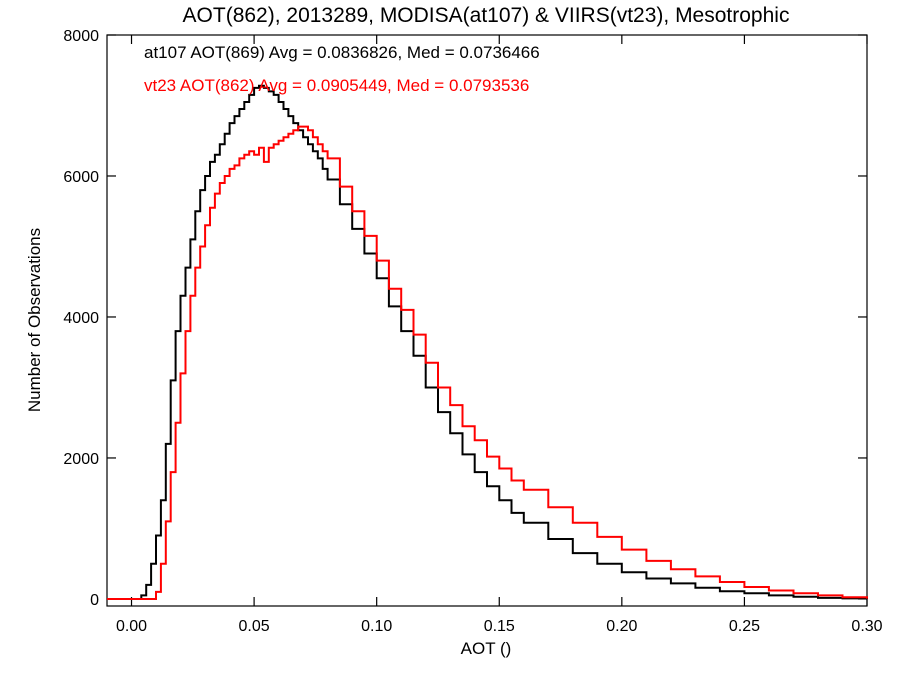 The width and height of the screenshot is (900, 675). What do you see at coordinates (81, 459) in the screenshot?
I see `y-tick-label: 2000` at bounding box center [81, 459].